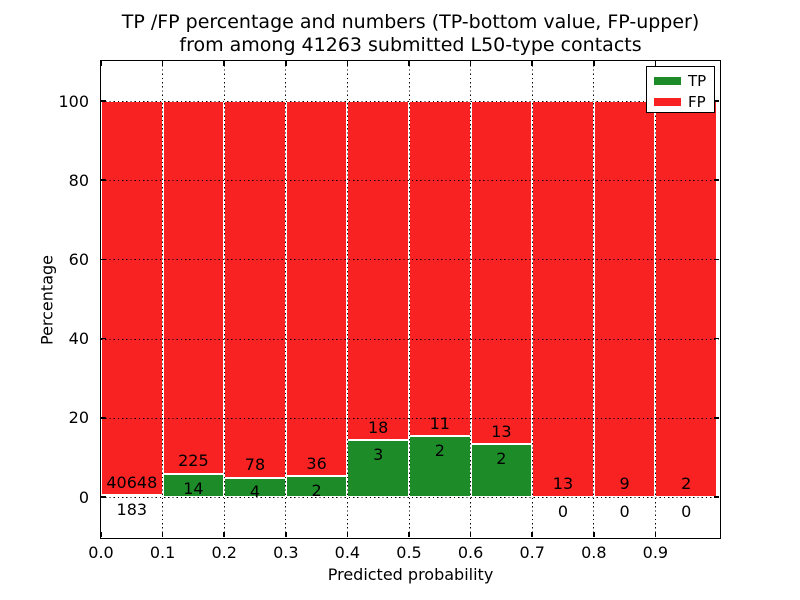 The width and height of the screenshot is (800, 600). Describe the element at coordinates (410, 574) in the screenshot. I see `x-axis-label: Predicted probability` at that location.